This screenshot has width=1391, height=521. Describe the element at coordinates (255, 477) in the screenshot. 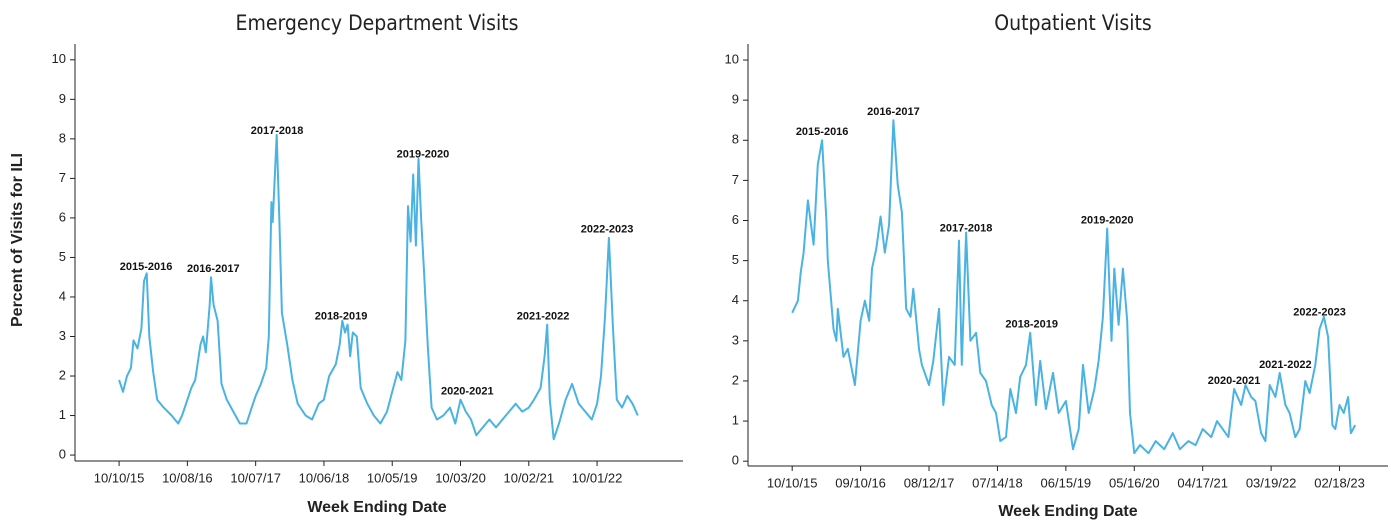

I see `x-tick-label: 10/07/17` at that location.